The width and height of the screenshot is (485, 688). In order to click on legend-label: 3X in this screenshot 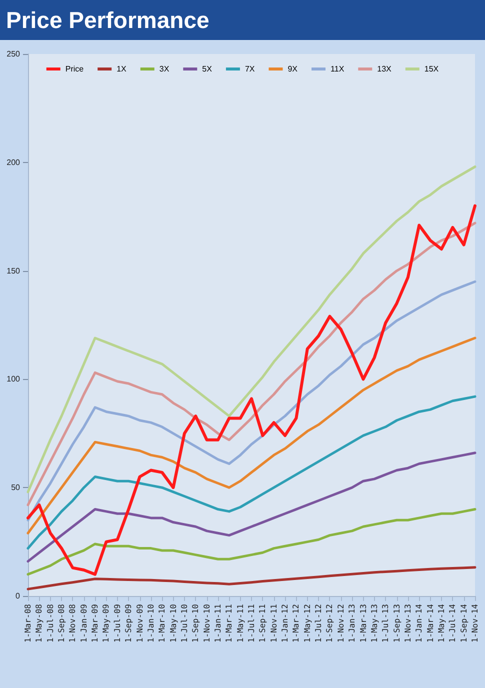, I will do `click(164, 69)`.